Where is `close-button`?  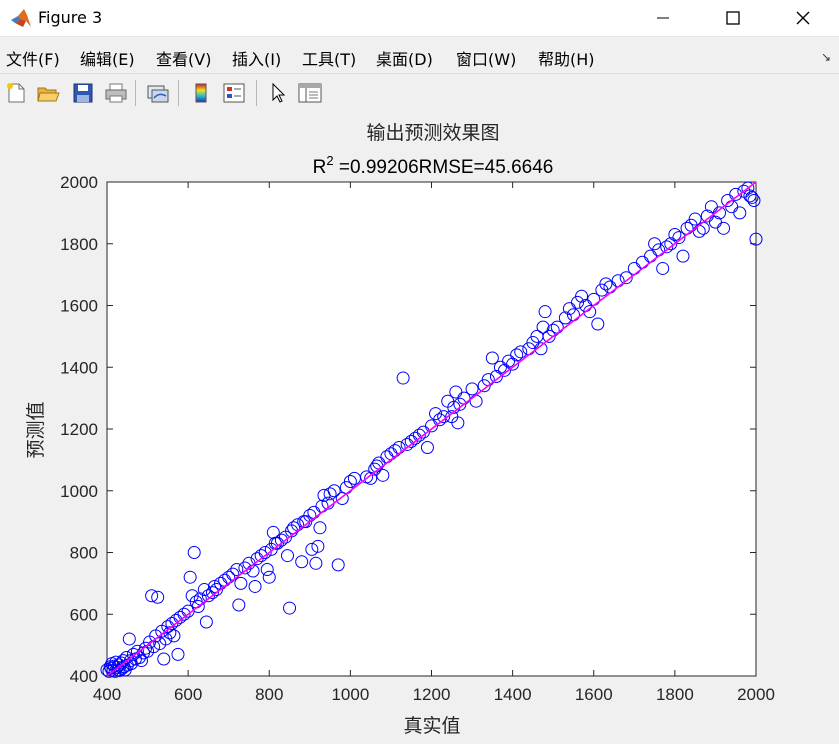 close-button is located at coordinates (803, 18).